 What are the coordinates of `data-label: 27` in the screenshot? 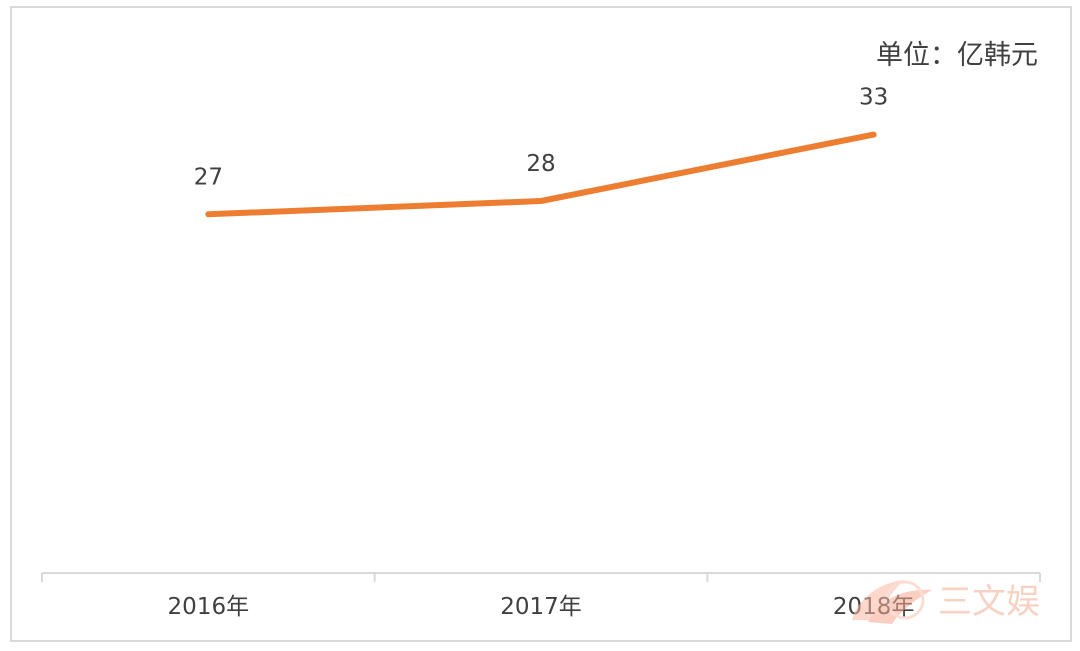 It's located at (208, 177).